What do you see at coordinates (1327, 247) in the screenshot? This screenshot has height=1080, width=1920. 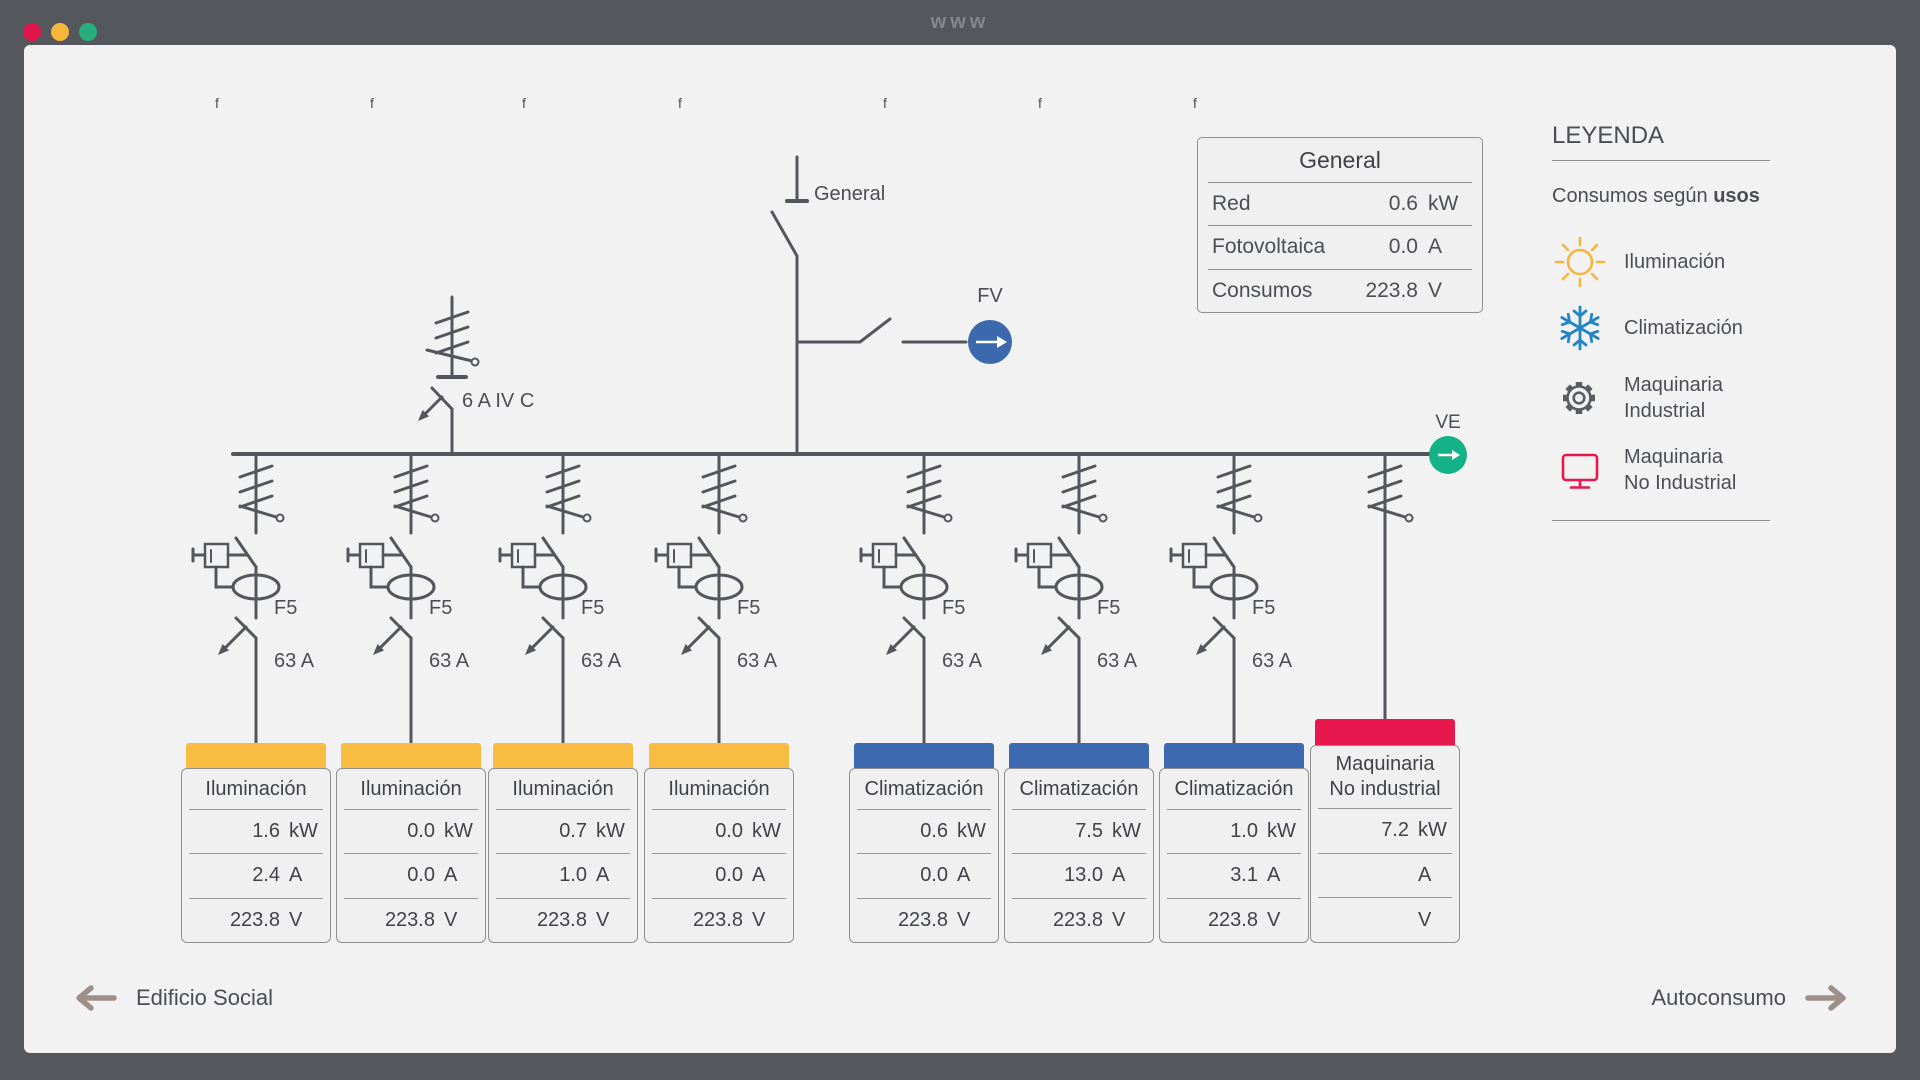 I see `panel-row-fotovoltaica: Fotovoltaica 0.0 A` at bounding box center [1327, 247].